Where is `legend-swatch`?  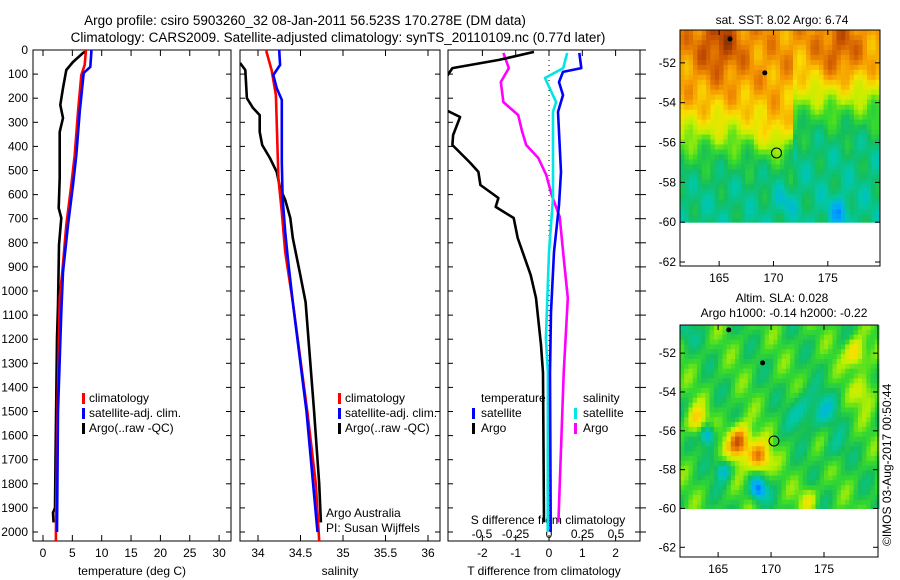 legend-swatch is located at coordinates (339, 398).